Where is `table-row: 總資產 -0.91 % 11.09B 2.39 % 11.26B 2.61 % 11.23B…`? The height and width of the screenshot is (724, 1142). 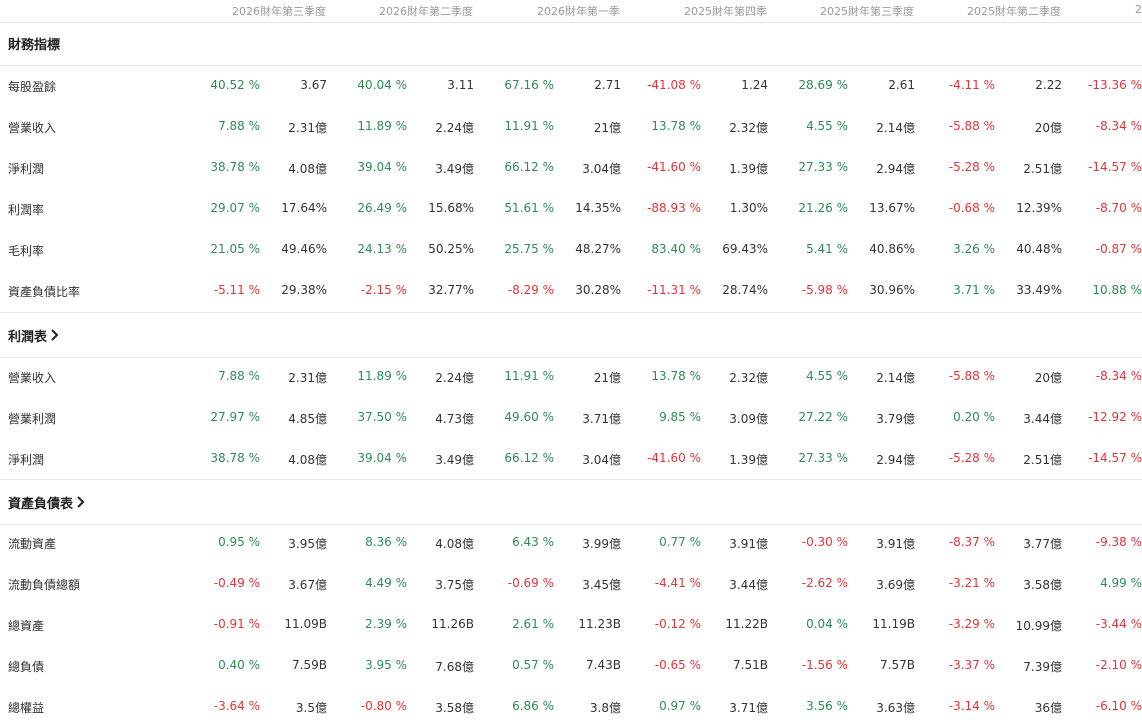
table-row: 總資產 -0.91 % 11.09B 2.39 % 11.26B 2.61 % 11.23B… is located at coordinates (571, 625).